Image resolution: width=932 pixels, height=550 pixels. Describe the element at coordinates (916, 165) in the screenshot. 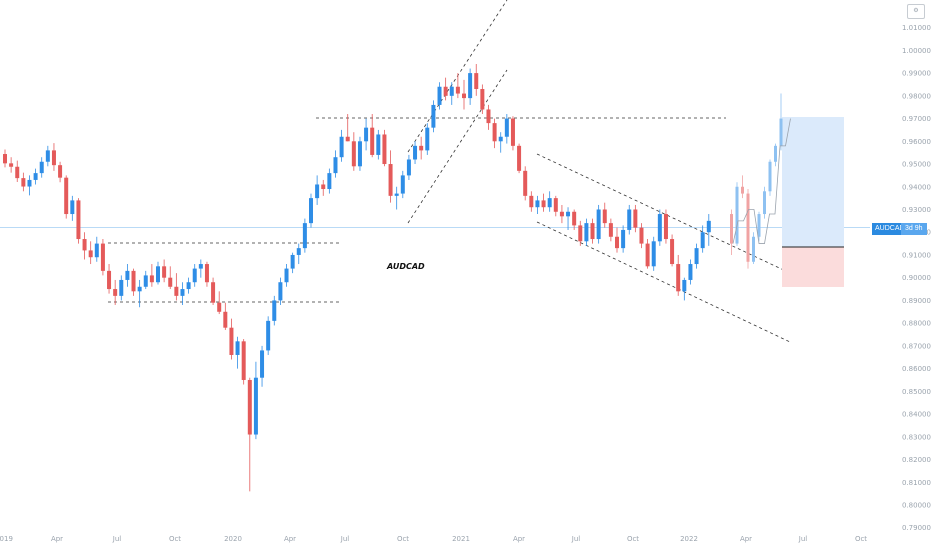

I see `y-tick-label: 0.95000` at that location.